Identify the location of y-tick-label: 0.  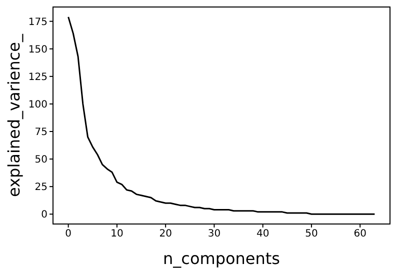
(44, 215).